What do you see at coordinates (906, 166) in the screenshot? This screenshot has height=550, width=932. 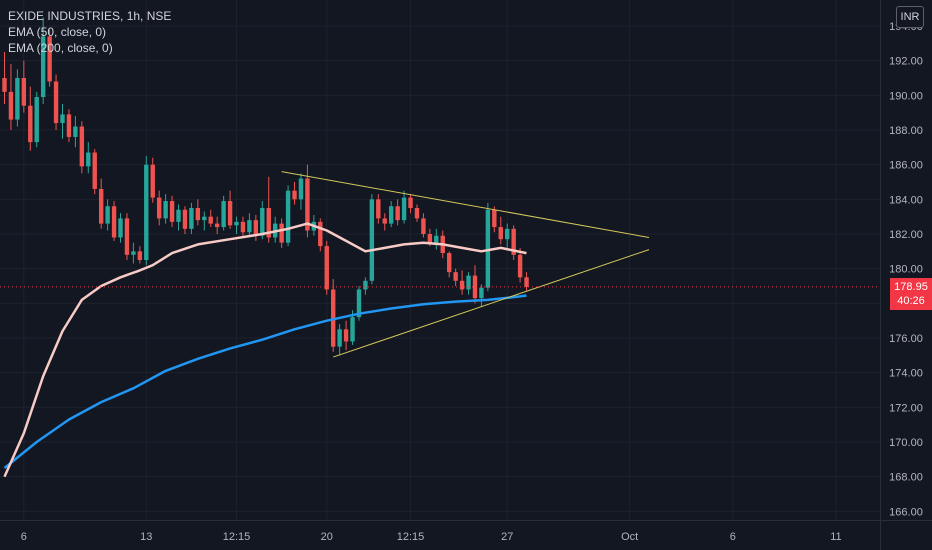 I see `y-tick-label: 186.00` at bounding box center [906, 166].